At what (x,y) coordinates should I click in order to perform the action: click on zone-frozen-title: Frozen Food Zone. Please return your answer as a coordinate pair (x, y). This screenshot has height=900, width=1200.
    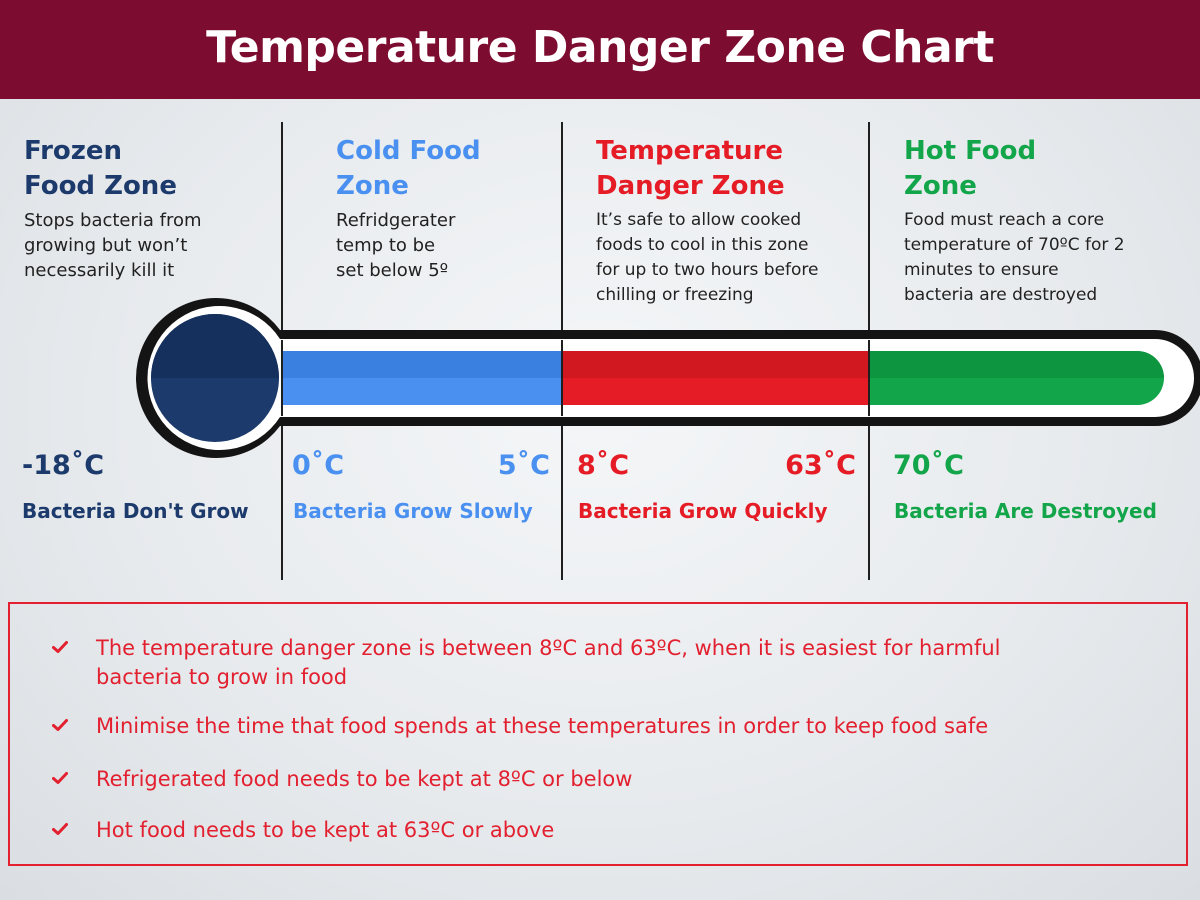
    Looking at the image, I should click on (100, 168).